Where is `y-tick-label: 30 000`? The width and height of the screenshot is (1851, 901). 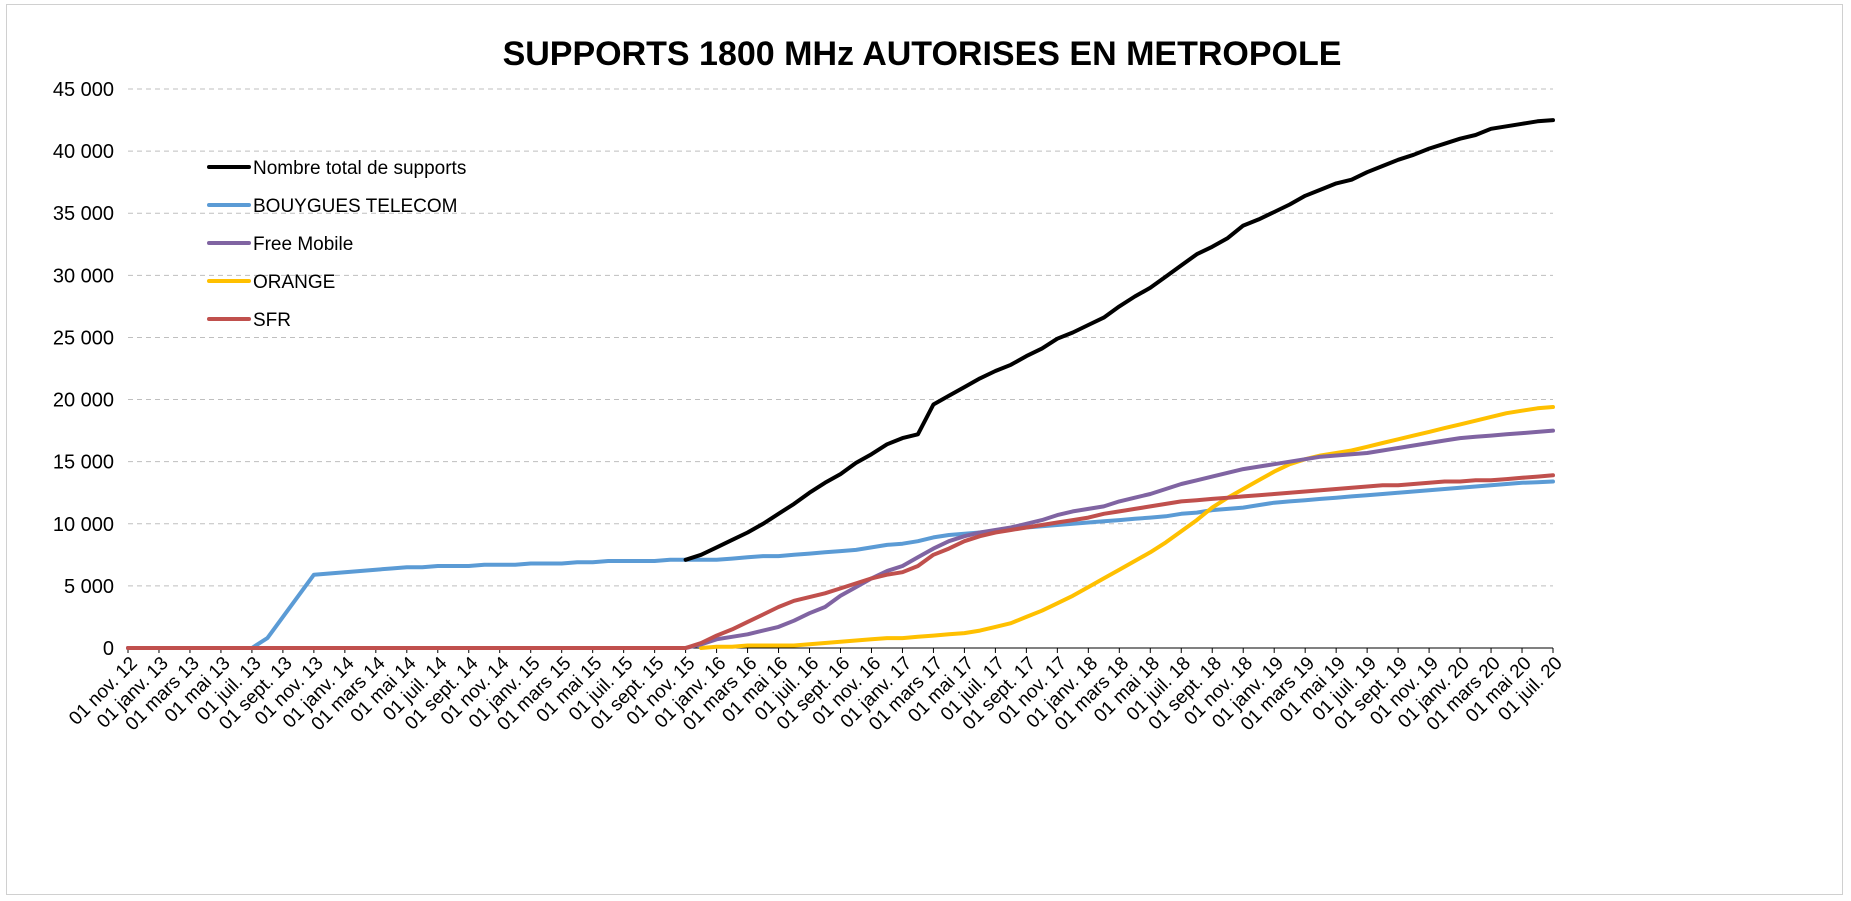 y-tick-label: 30 000 is located at coordinates (83, 276).